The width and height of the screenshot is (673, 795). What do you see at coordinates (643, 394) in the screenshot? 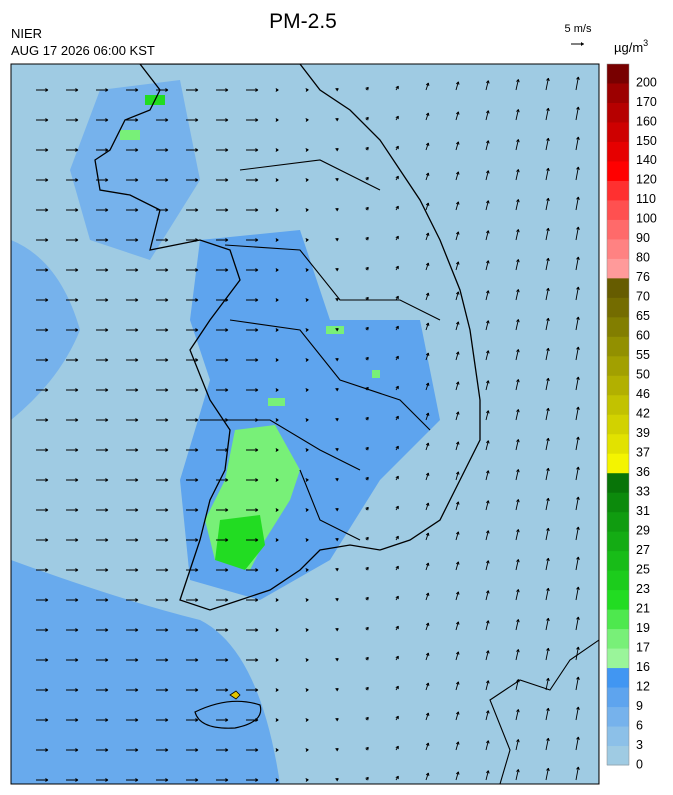
I see `legend-label: 46` at bounding box center [643, 394].